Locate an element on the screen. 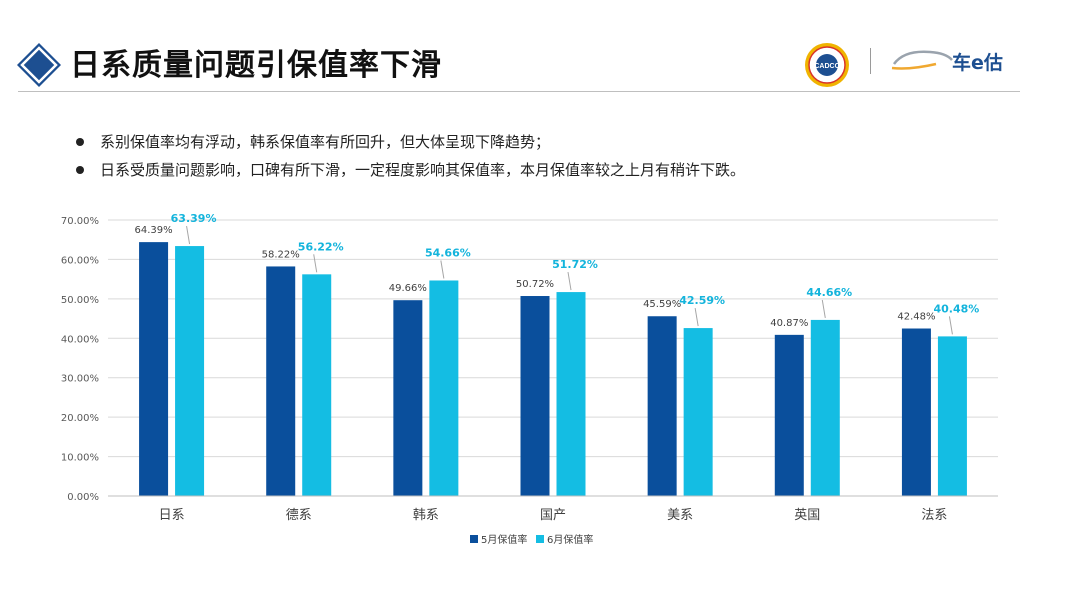 The width and height of the screenshot is (1080, 608). y-tick-label: 60.00% is located at coordinates (80, 260).